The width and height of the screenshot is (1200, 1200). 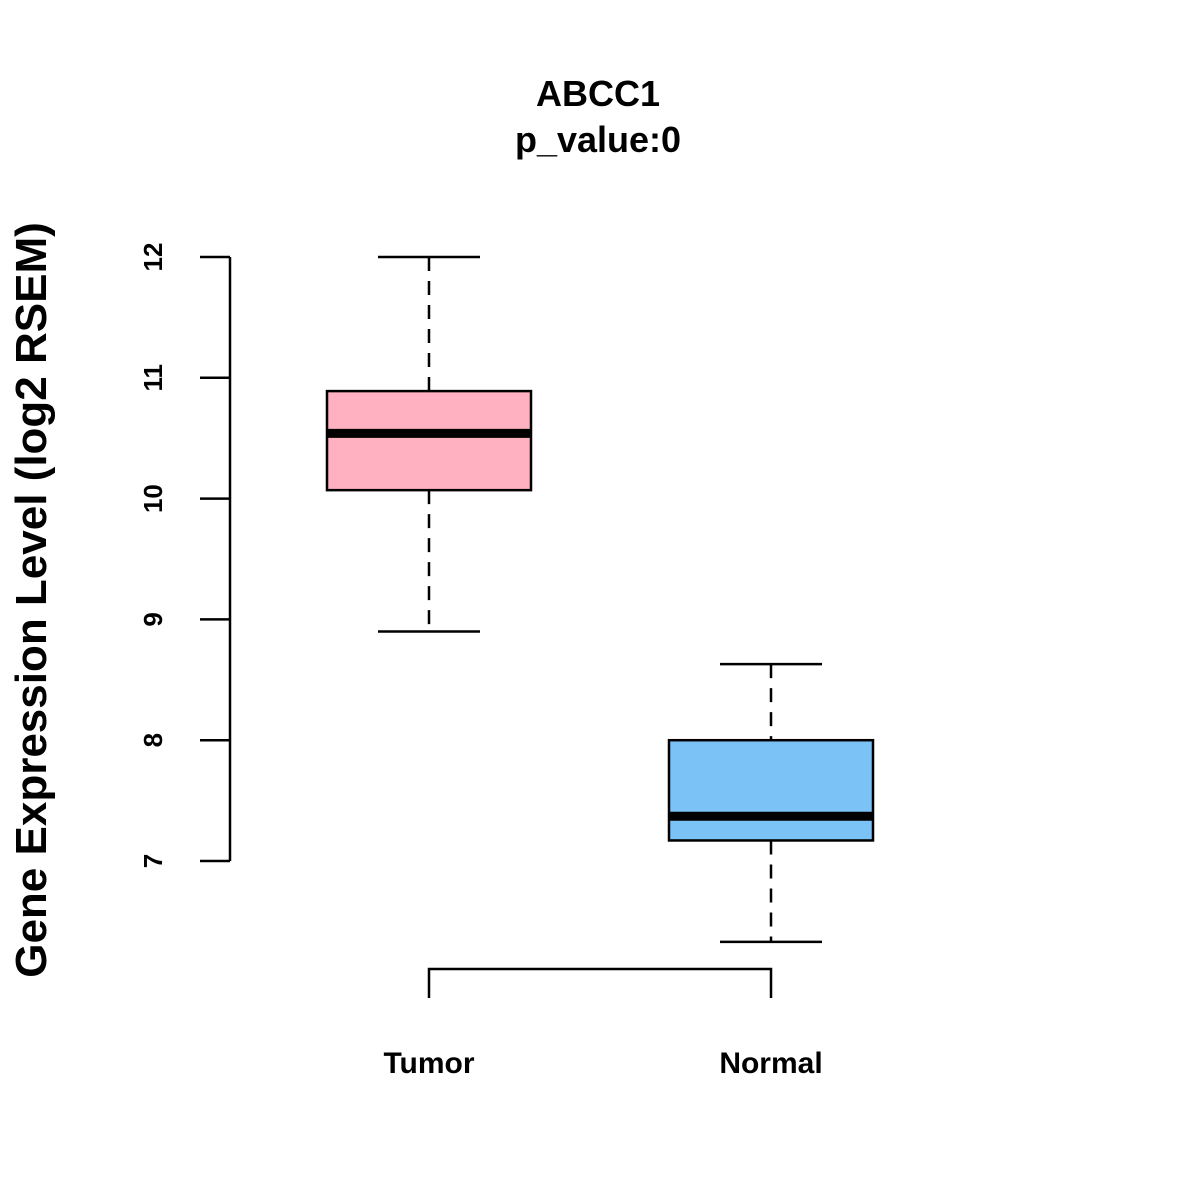 I want to click on chart-title: ABCC1, so click(x=598, y=93).